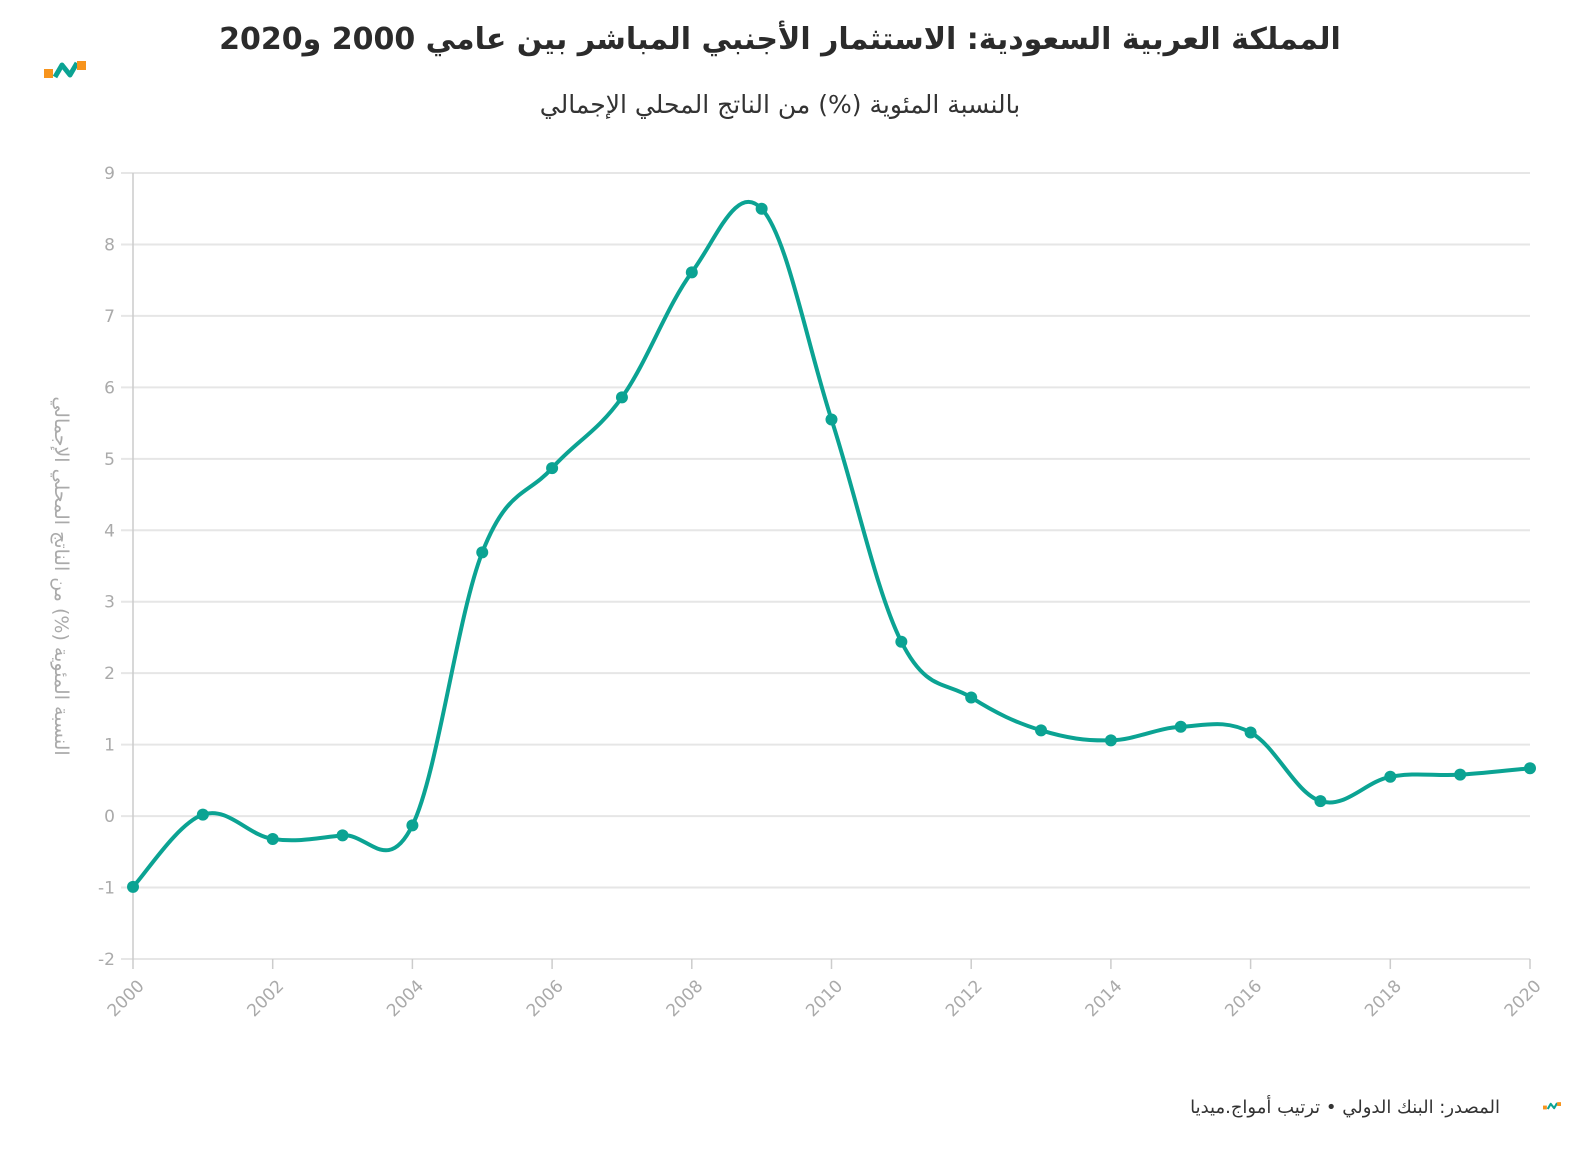 Image resolution: width=1592 pixels, height=1150 pixels. What do you see at coordinates (482, 552) in the screenshot?
I see `data-point-2005` at bounding box center [482, 552].